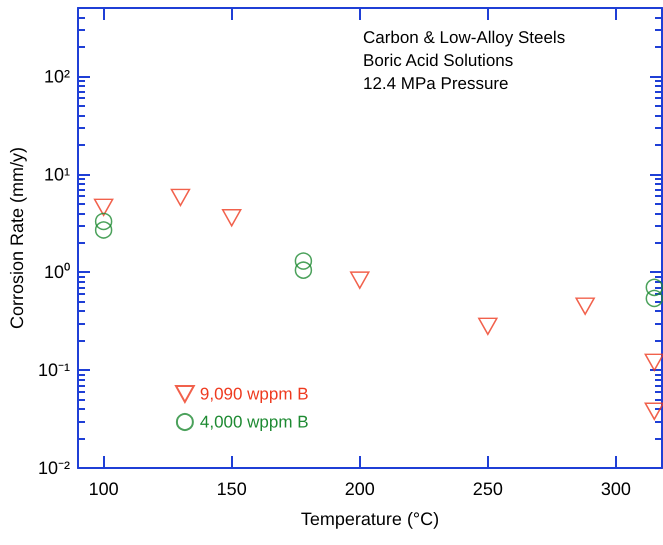 Image resolution: width=663 pixels, height=545 pixels. I want to click on x-tick-label: 250, so click(487, 489).